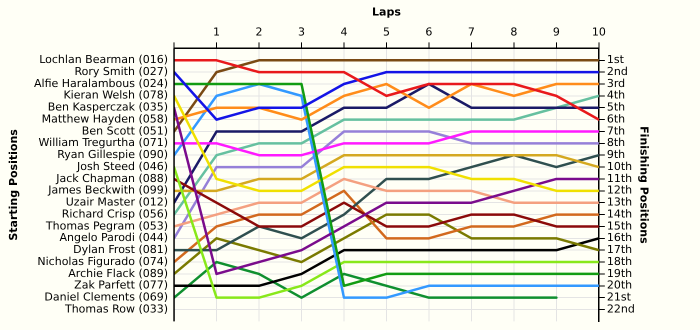 This screenshot has width=700, height=330. I want to click on y-tick-label: 12th, so click(619, 190).